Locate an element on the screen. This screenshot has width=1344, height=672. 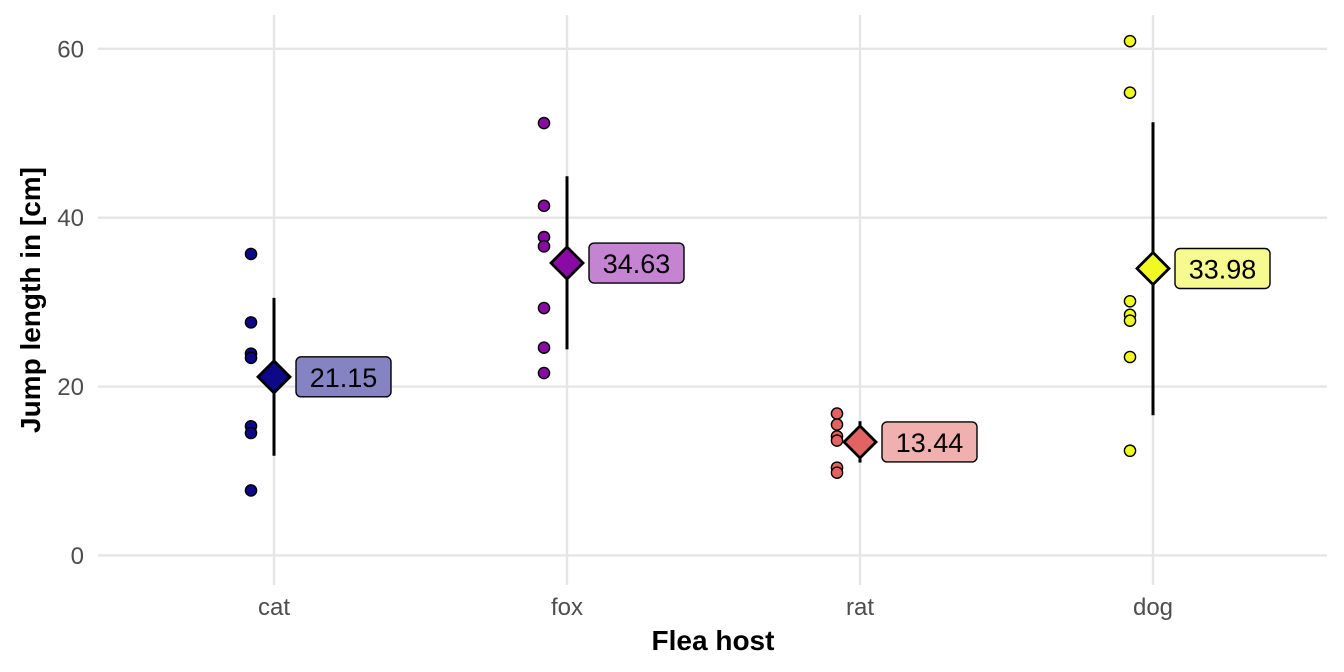
y-tick-label-20: 20 is located at coordinates (70, 387).